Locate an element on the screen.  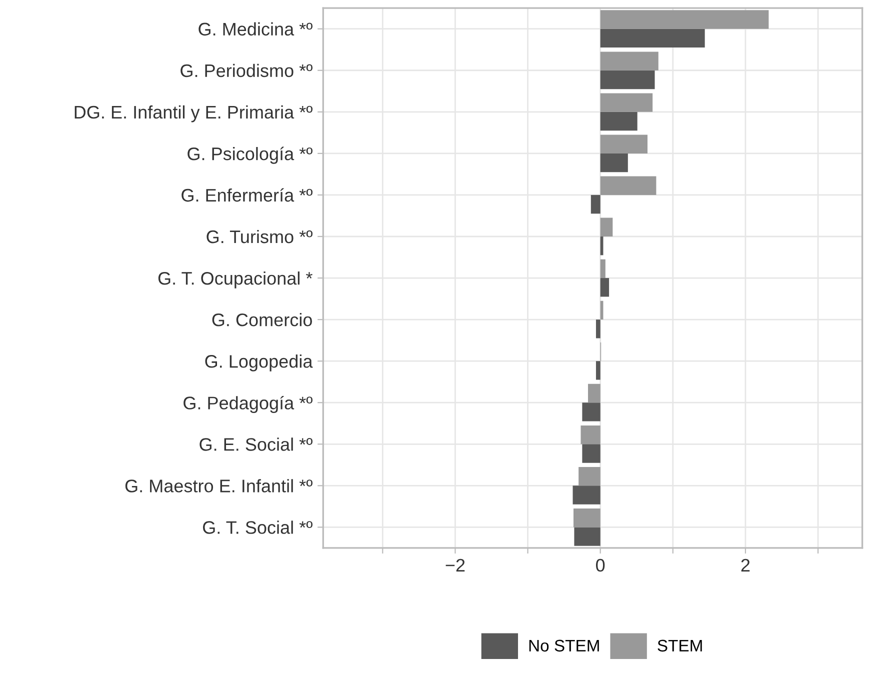
y-tick-label: DG. E. Infantil y E. Primaria *º is located at coordinates (193, 113).